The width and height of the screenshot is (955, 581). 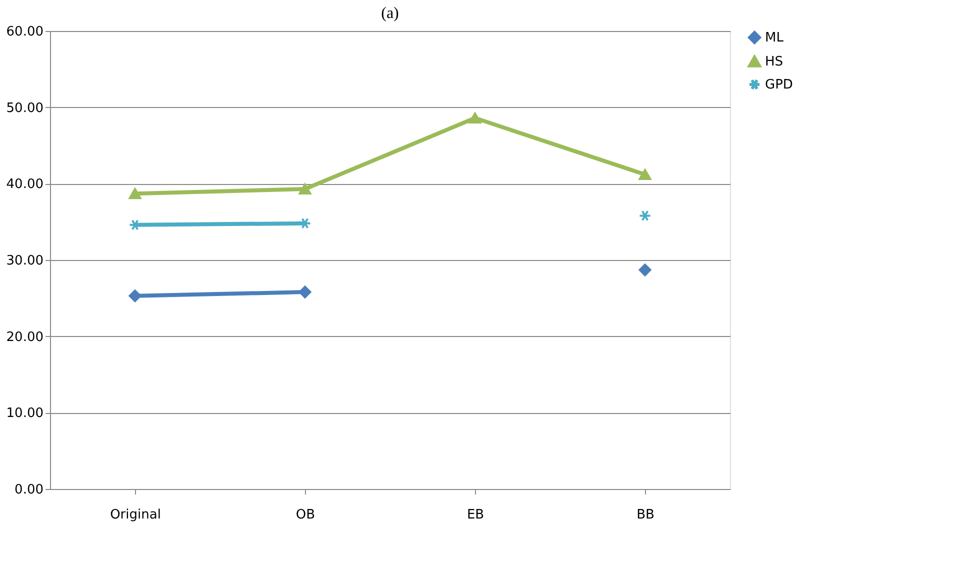 I want to click on chart-title: (a), so click(x=390, y=13).